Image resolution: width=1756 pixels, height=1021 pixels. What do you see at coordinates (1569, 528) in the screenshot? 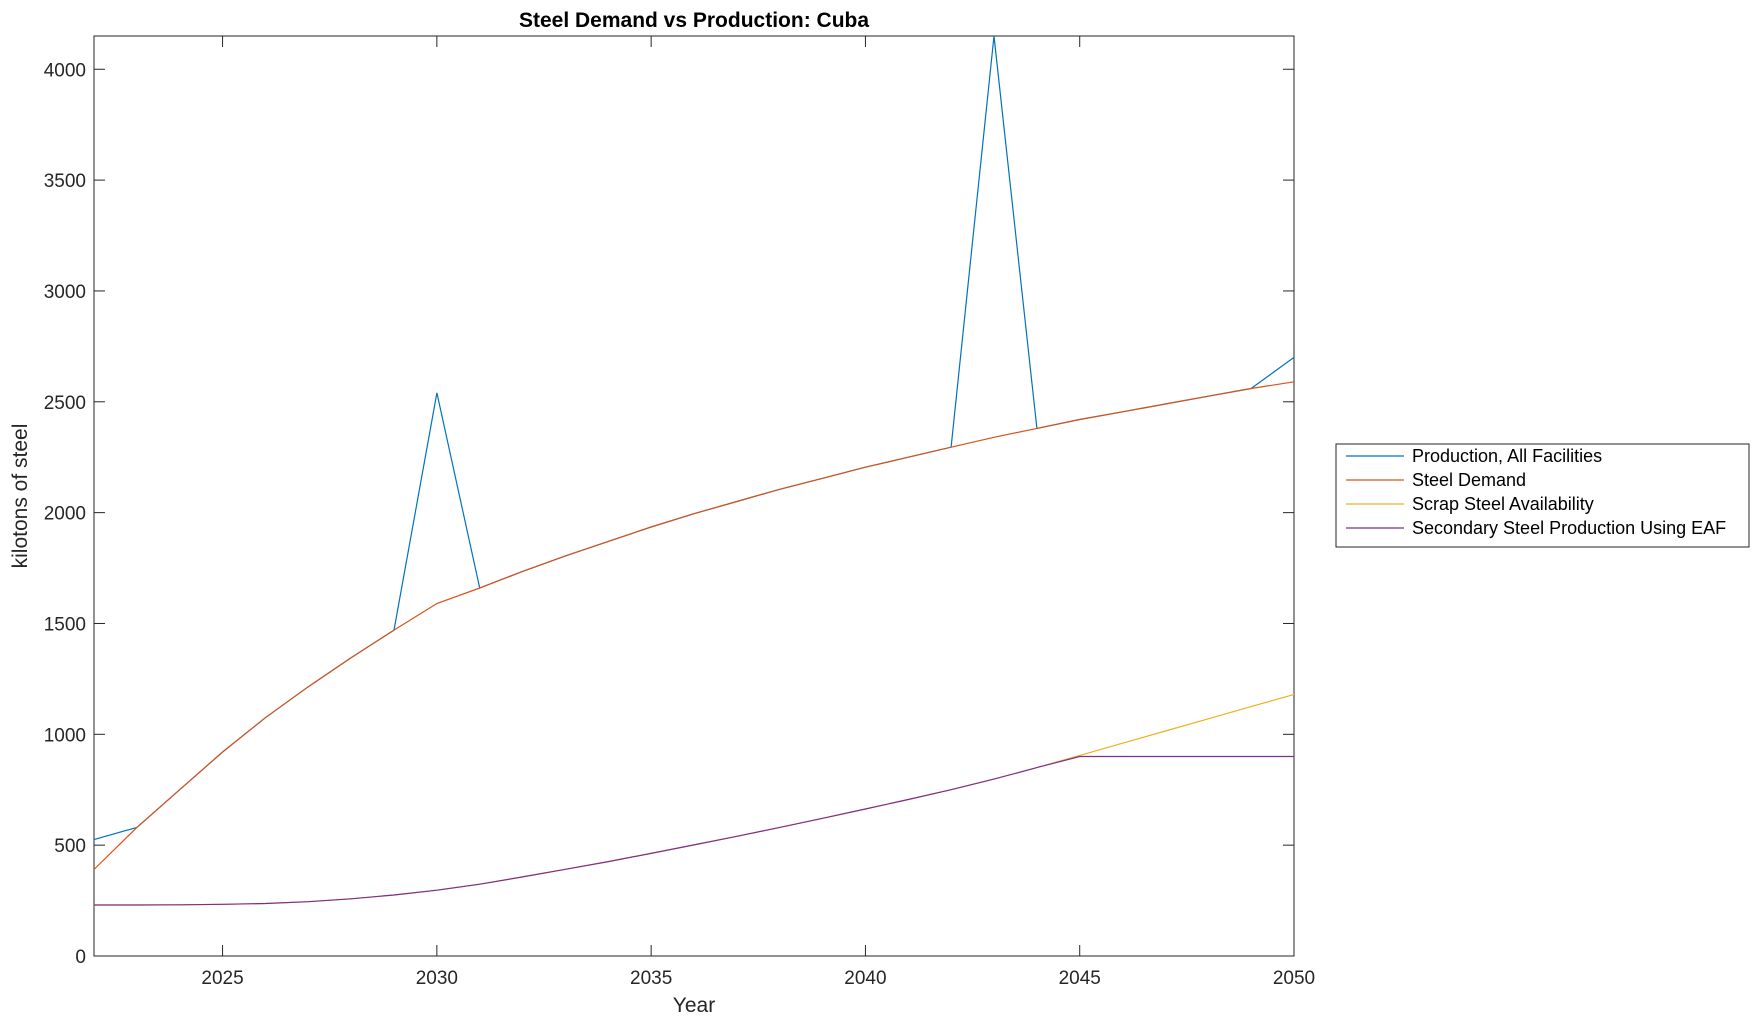
I see `legend-item-label: Secondary Steel Production Using EAF` at bounding box center [1569, 528].